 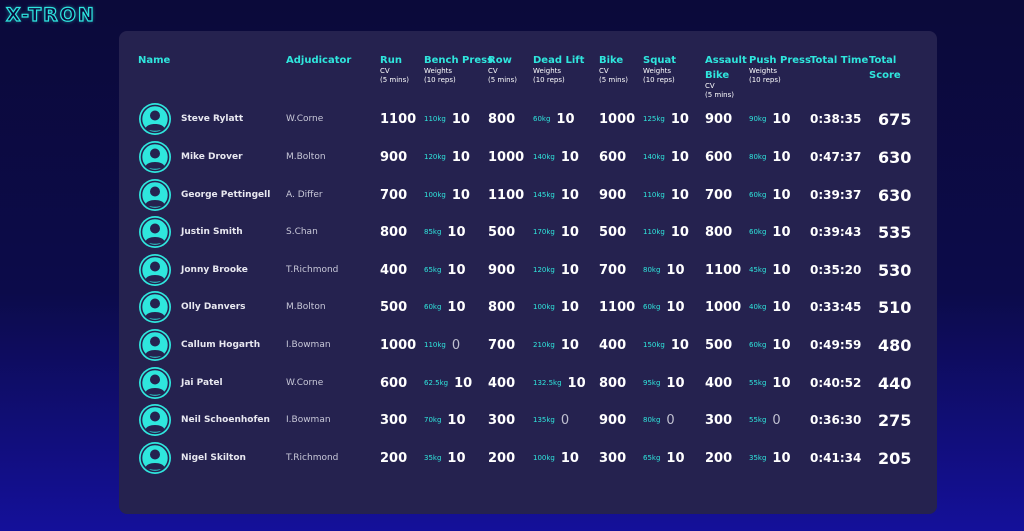 I want to click on push-press-weight: 60kg, so click(x=758, y=232).